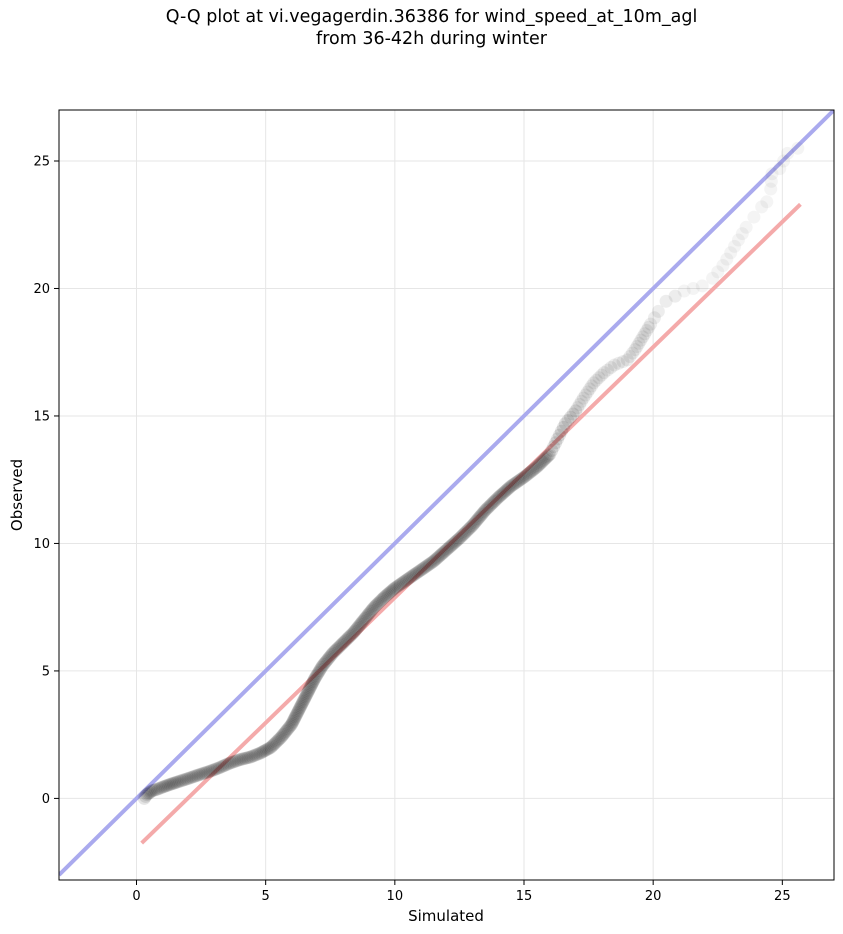  Describe the element at coordinates (395, 896) in the screenshot. I see `x-tick-label: 10` at that location.